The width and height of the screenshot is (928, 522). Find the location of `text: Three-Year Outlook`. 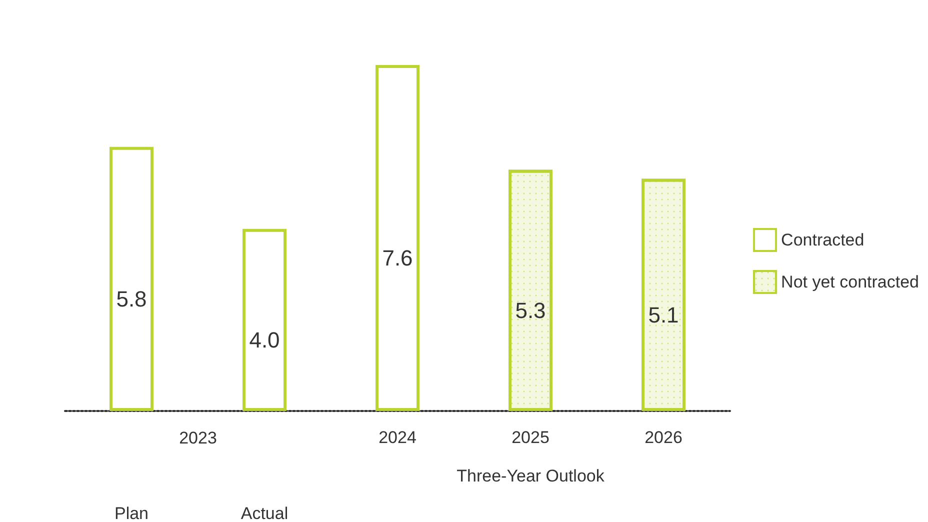

text: Three-Year Outlook is located at coordinates (530, 476).